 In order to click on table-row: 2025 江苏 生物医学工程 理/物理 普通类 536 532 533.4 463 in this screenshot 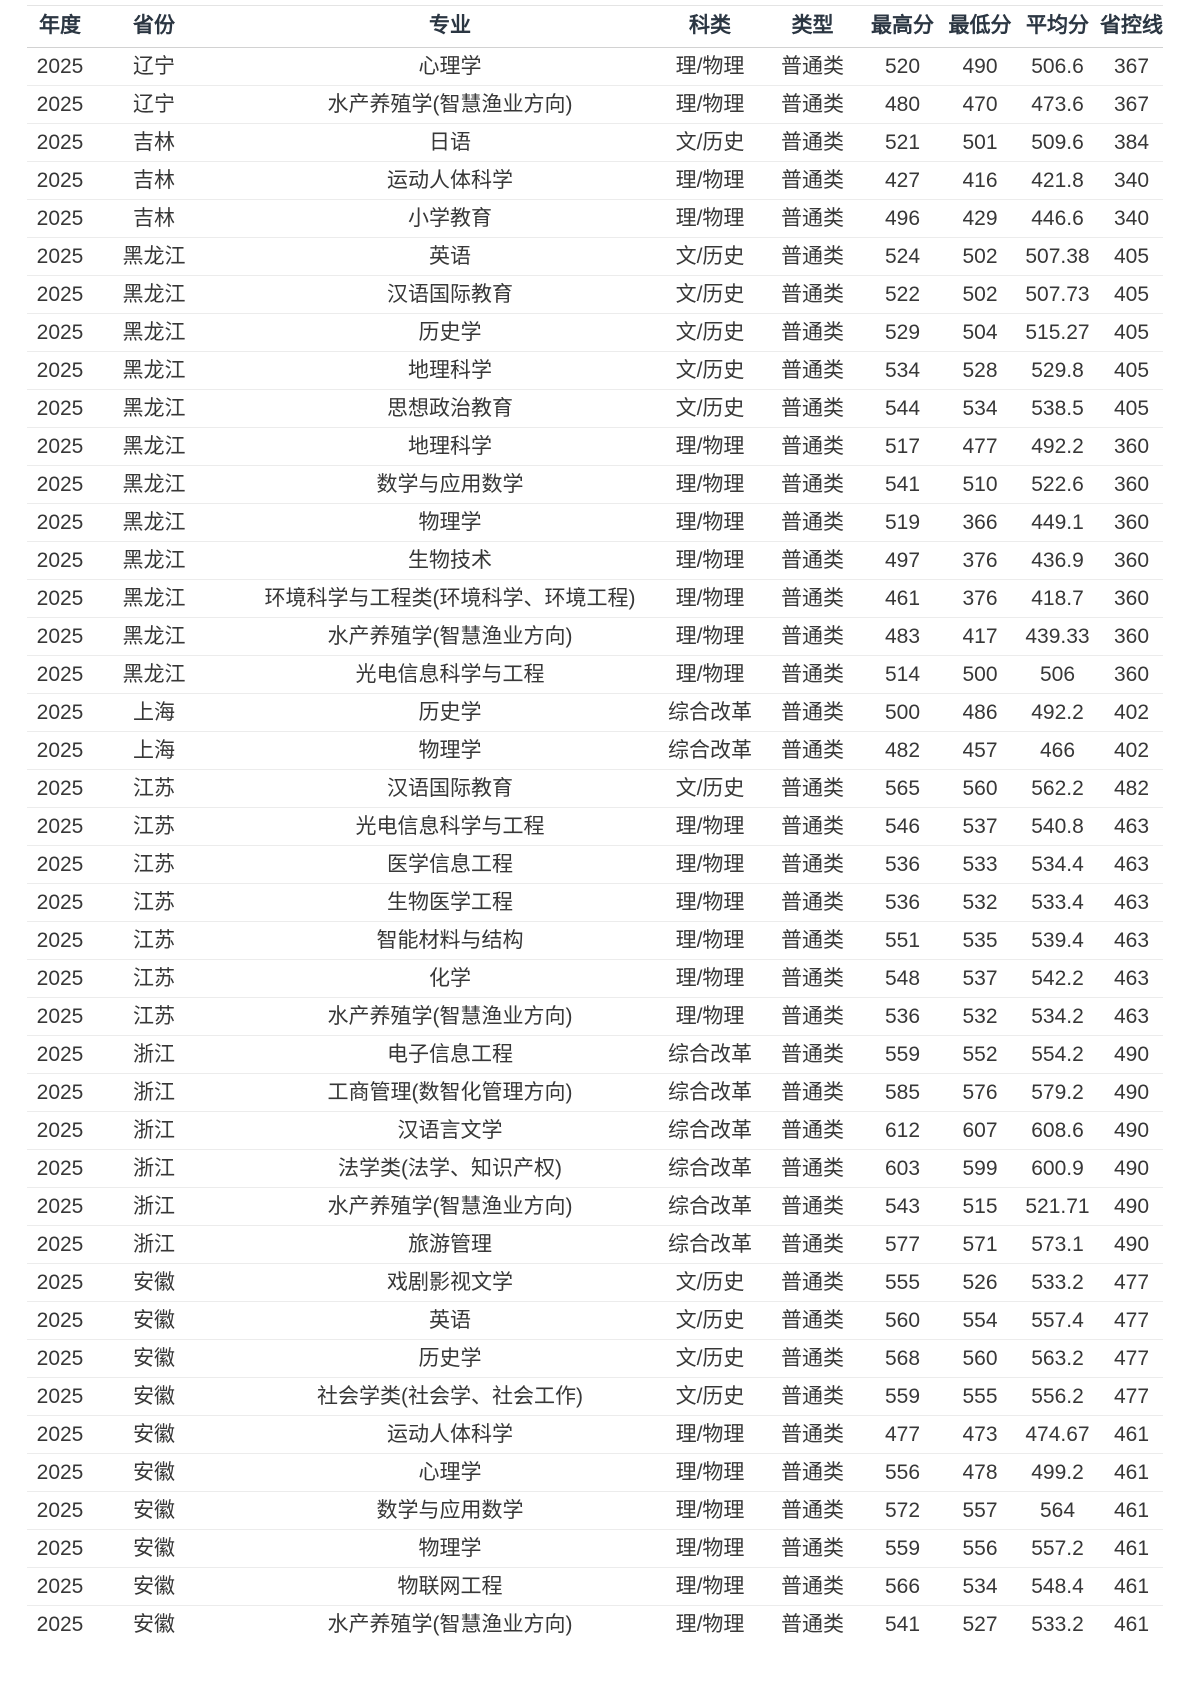, I will do `click(595, 903)`.